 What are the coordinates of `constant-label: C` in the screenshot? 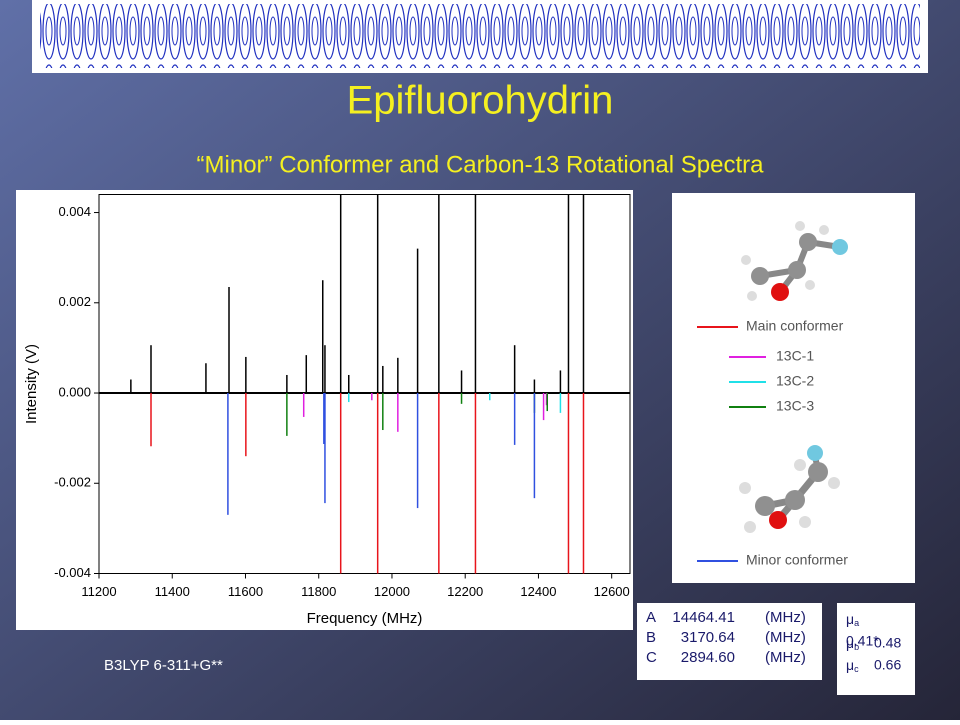 It's located at (651, 657).